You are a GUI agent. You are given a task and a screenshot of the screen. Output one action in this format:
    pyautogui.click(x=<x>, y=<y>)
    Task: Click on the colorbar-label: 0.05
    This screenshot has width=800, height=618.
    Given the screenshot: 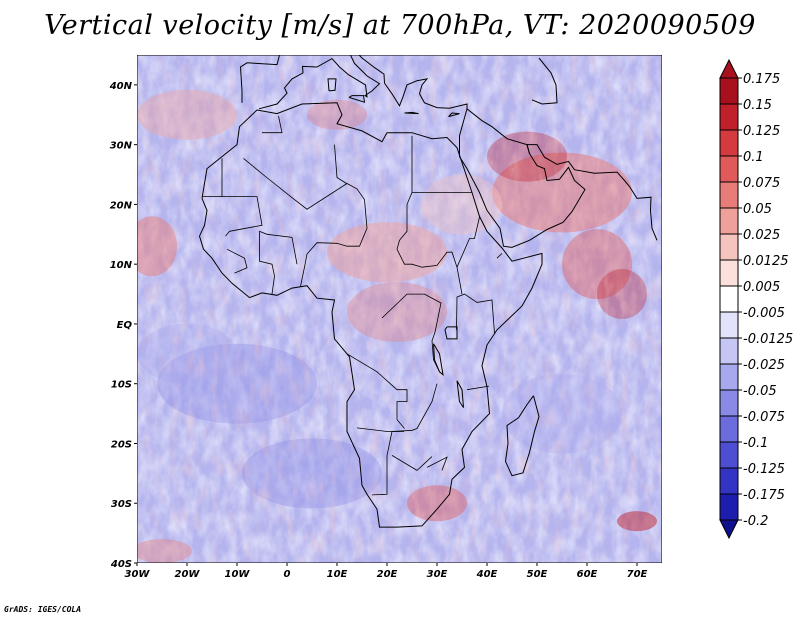 What is the action you would take?
    pyautogui.click(x=757, y=209)
    